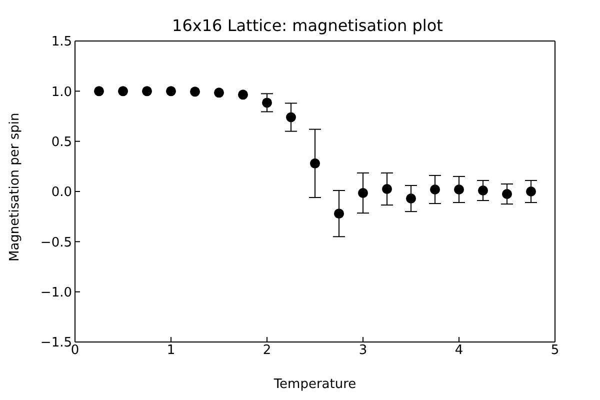  Describe the element at coordinates (307, 25) in the screenshot. I see `chart-title: 16x16 Lattice: magnetisation plot` at that location.